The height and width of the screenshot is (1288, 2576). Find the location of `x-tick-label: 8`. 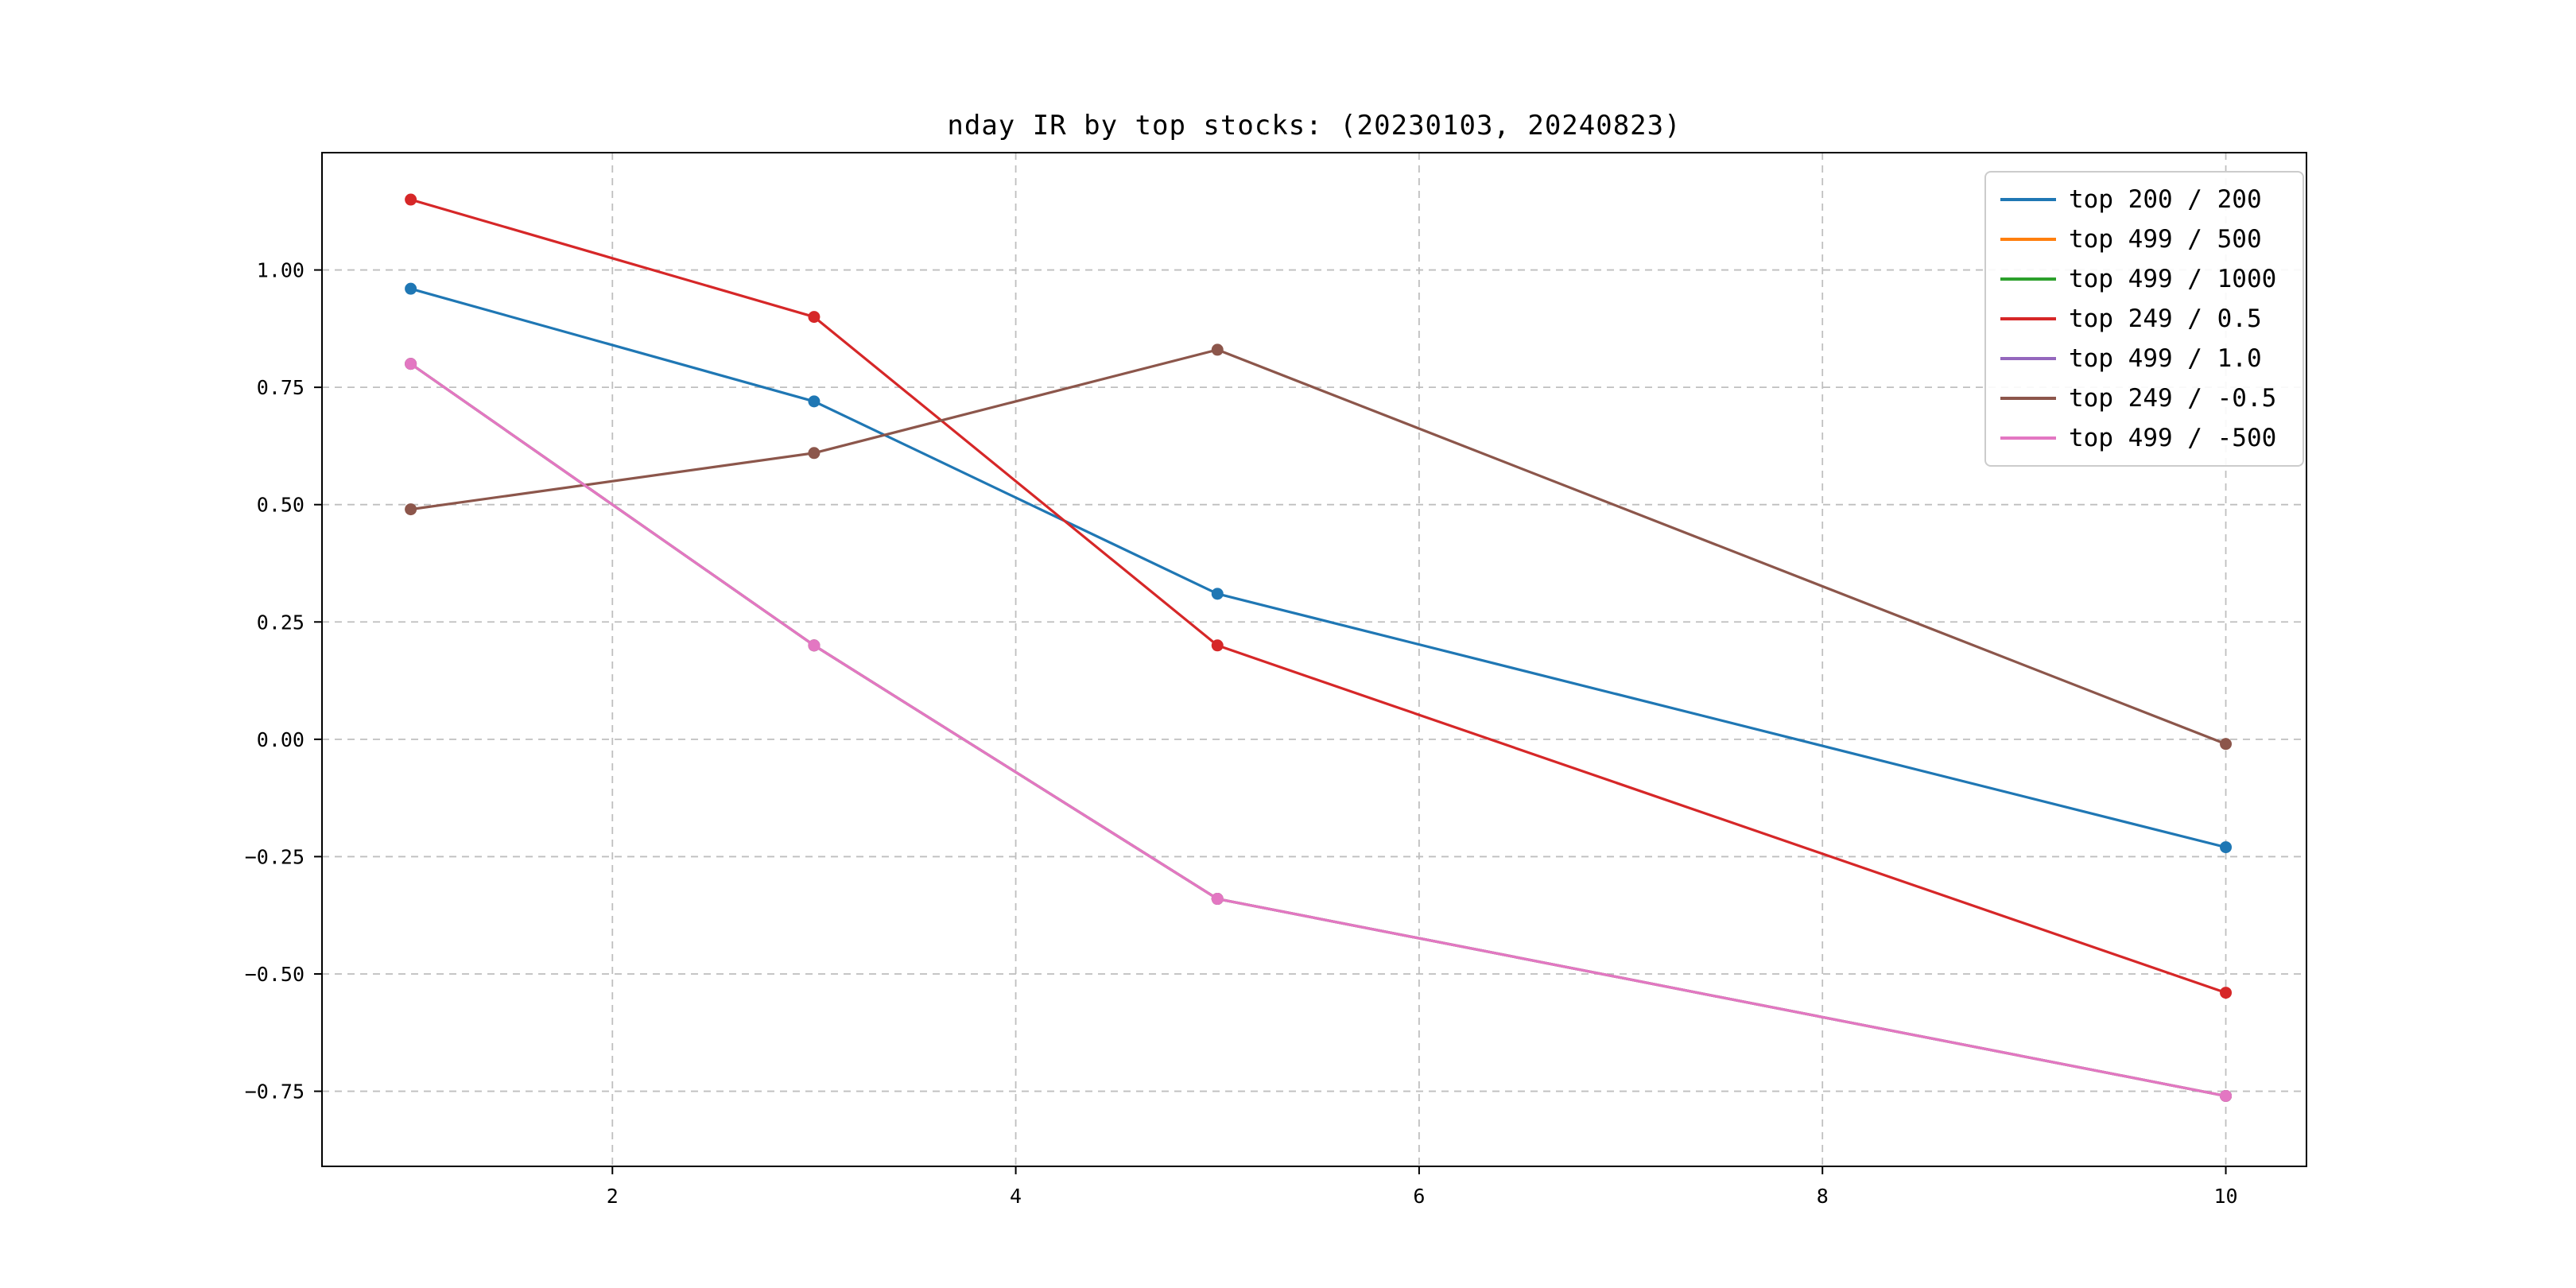

x-tick-label: 8 is located at coordinates (1823, 1197).